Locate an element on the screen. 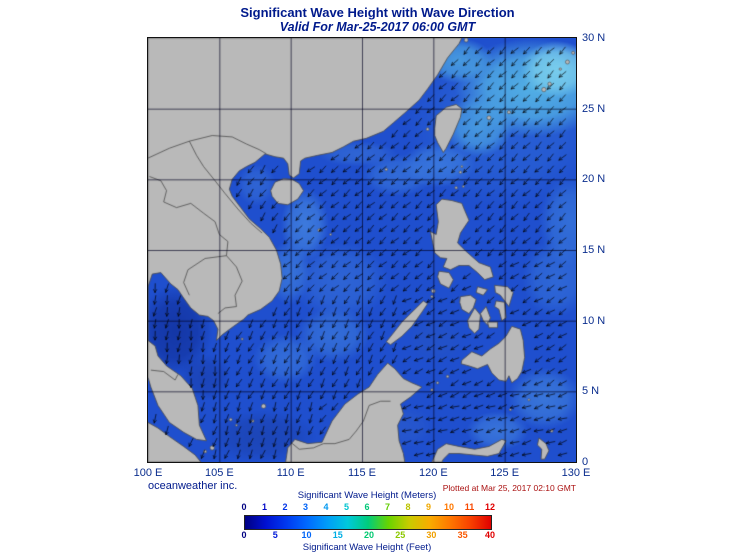  lon-tick-label: 110 E is located at coordinates (290, 473).